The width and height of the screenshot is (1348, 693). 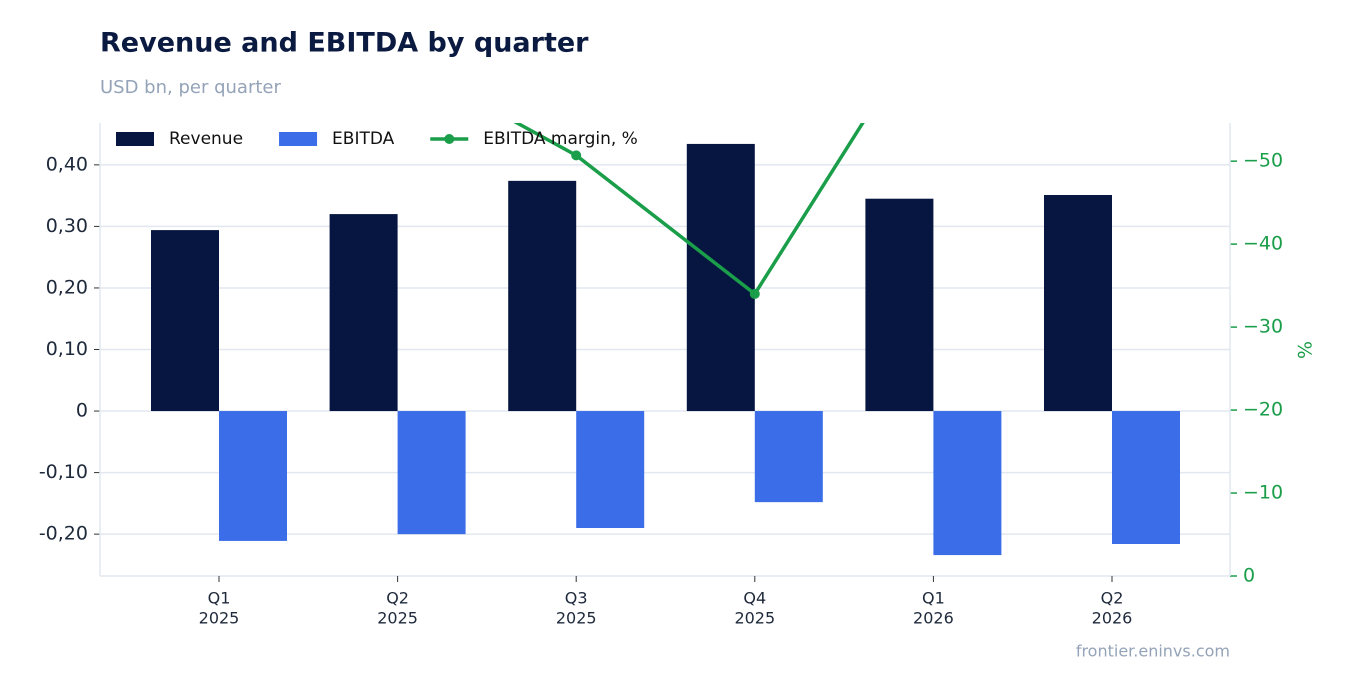 What do you see at coordinates (67, 164) in the screenshot?
I see `y-tick-label: 0,40` at bounding box center [67, 164].